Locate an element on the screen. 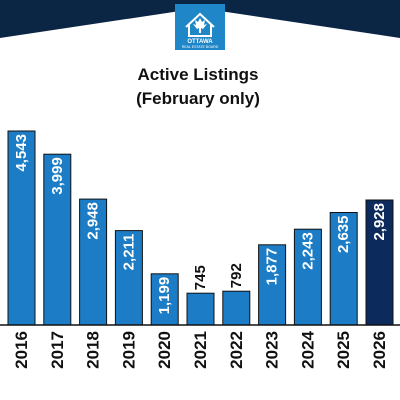  bar-2020 is located at coordinates (164, 299).